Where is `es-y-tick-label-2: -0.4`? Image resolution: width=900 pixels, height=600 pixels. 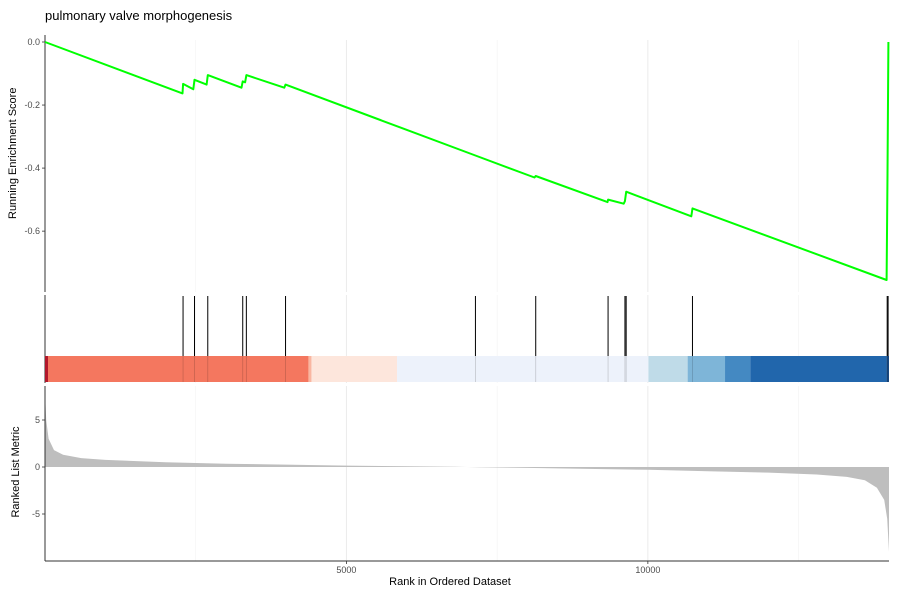
es-y-tick-label-2: -0.4 is located at coordinates (32, 168).